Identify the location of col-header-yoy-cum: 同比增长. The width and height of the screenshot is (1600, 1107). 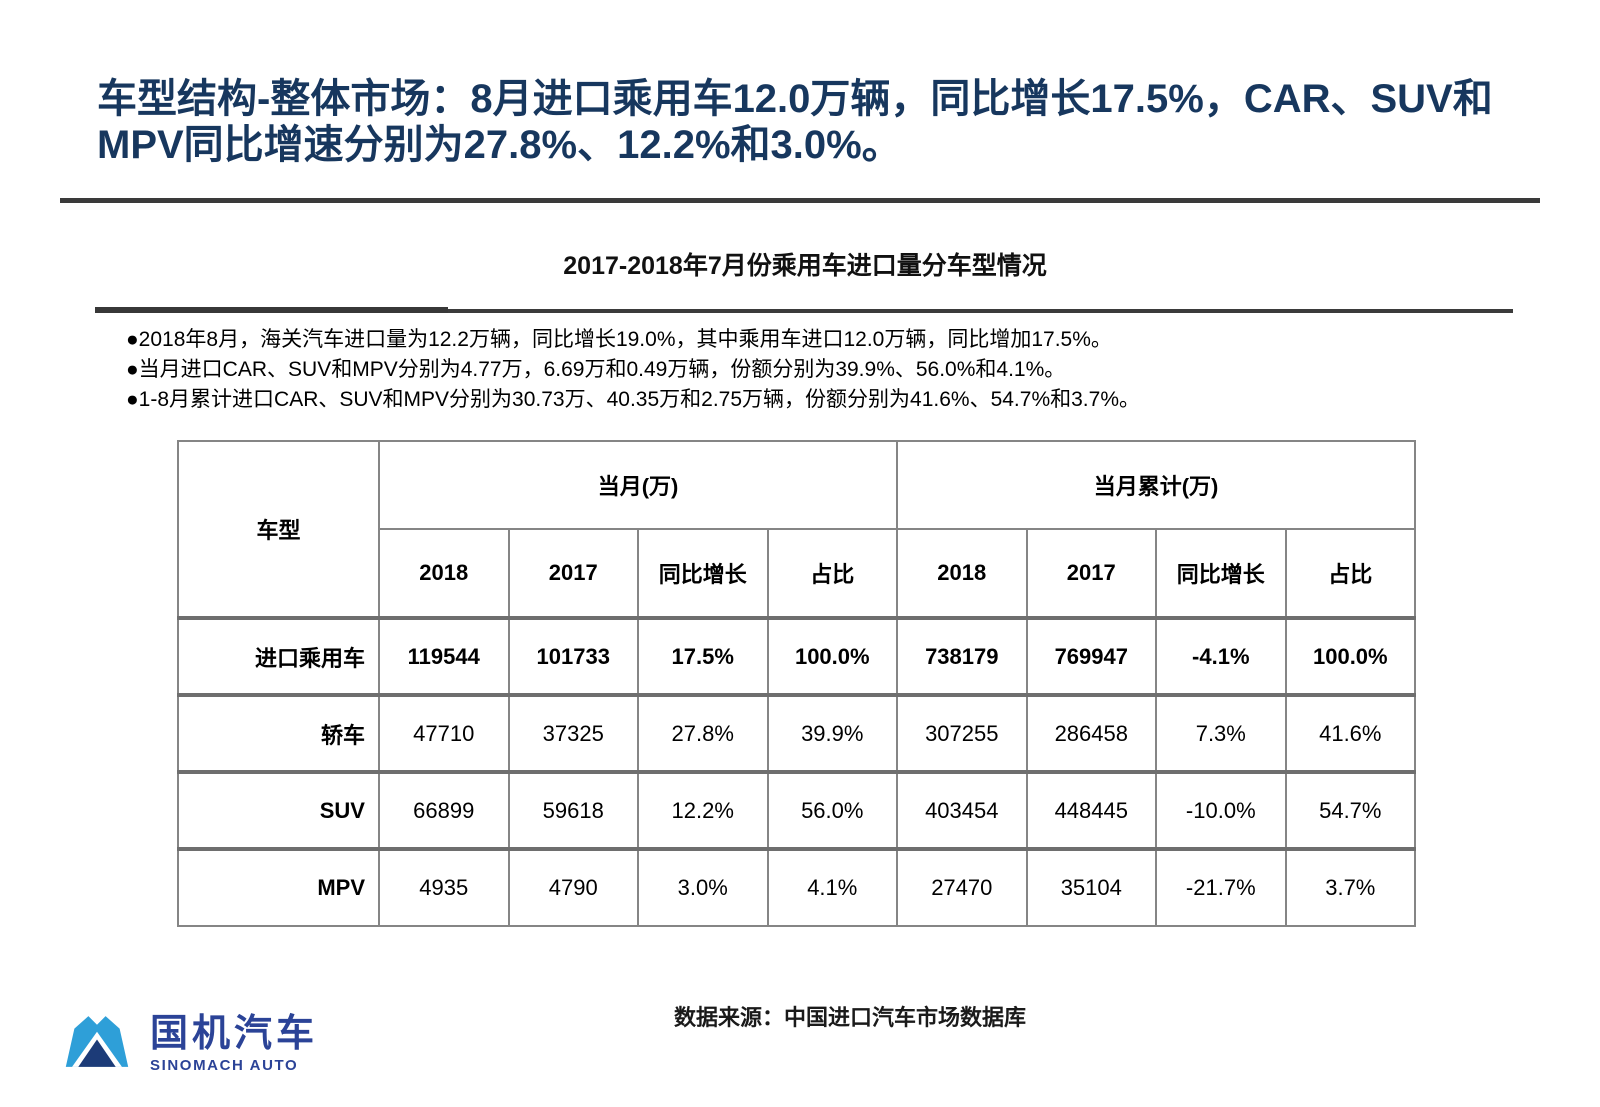
(1221, 573).